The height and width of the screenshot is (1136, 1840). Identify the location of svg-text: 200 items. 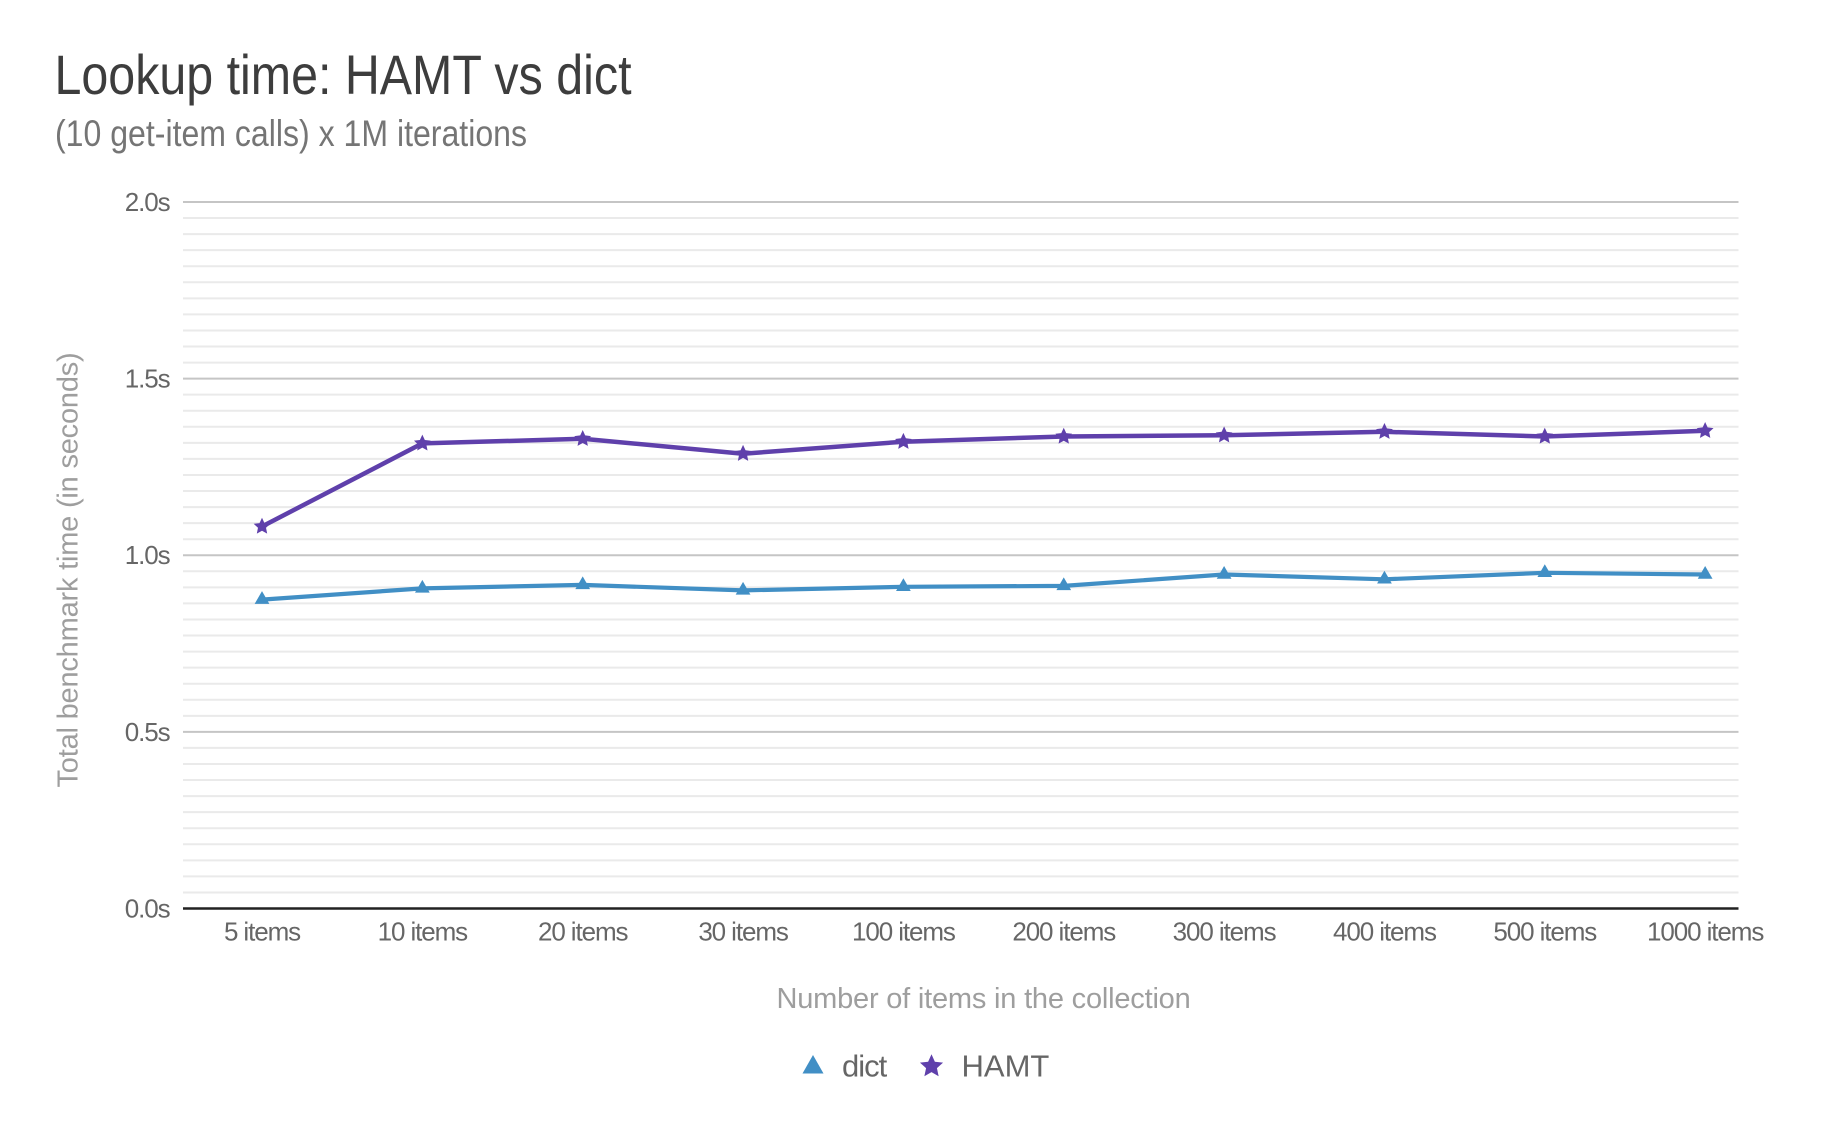
(1064, 932).